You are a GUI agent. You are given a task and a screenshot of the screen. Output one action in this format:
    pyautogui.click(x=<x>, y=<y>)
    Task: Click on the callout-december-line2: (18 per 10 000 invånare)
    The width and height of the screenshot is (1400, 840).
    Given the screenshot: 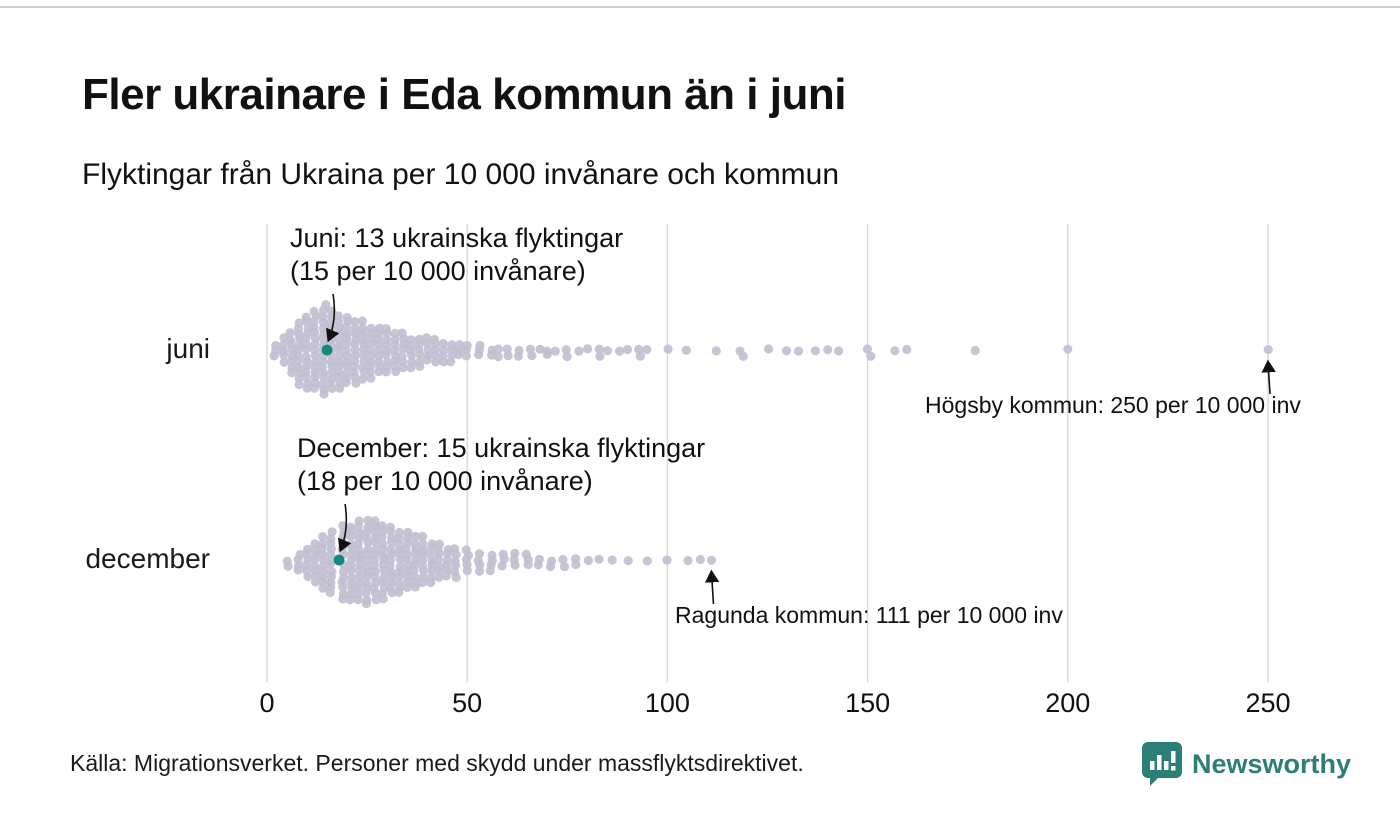 What is the action you would take?
    pyautogui.click(x=445, y=481)
    